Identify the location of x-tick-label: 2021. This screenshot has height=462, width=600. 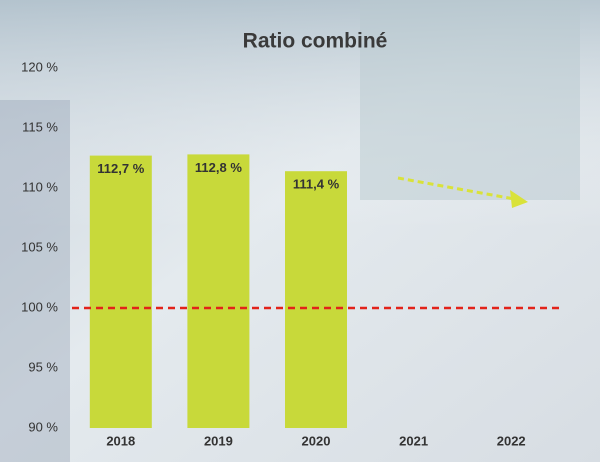
(413, 440).